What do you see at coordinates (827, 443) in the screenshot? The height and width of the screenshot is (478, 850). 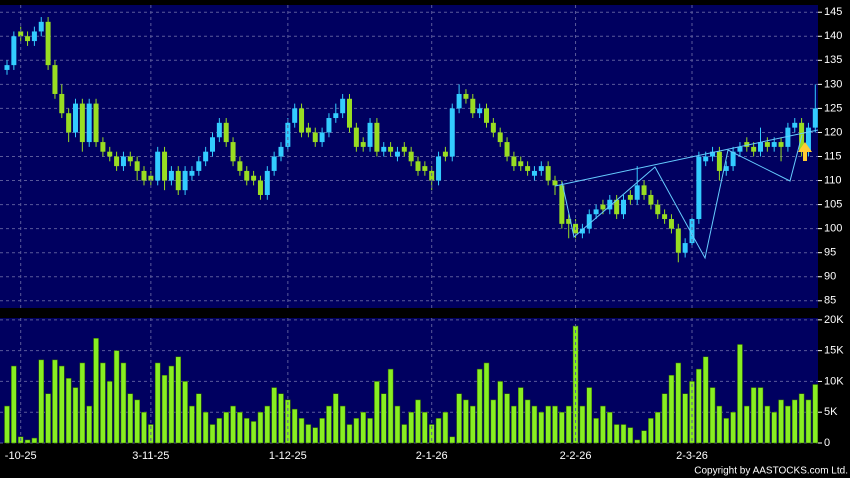 I see `y-tick-label: 0` at bounding box center [827, 443].